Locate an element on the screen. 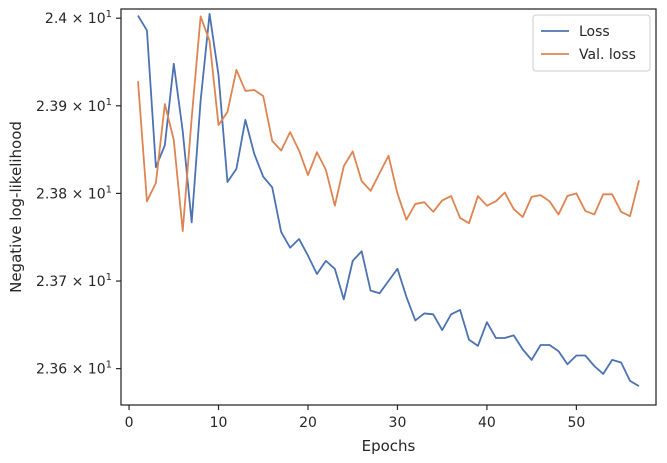  x-tick-label: 50 is located at coordinates (576, 423).